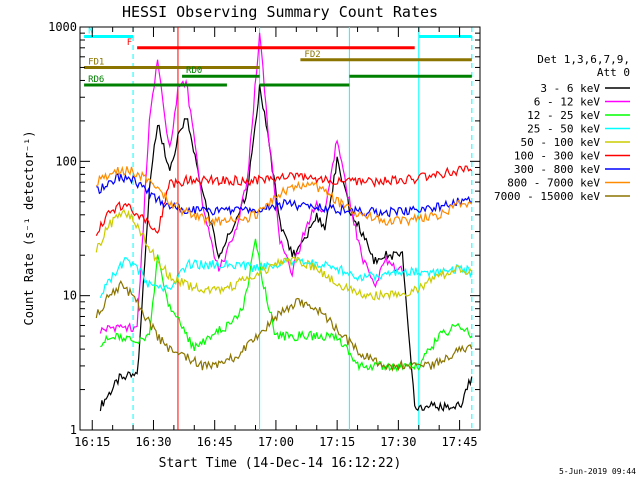  Describe the element at coordinates (194, 71) in the screenshot. I see `state-bar-label: RD0` at that location.